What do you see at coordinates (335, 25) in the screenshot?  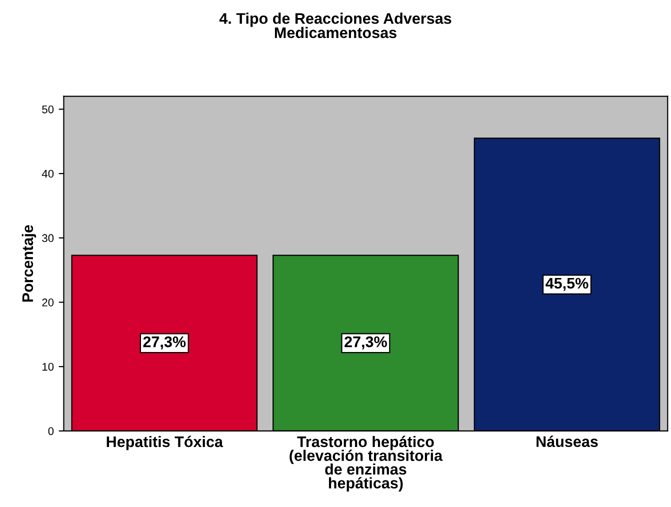 I see `chart-title: 4. Tipo de Reacciones Adversas Medicamentosas` at bounding box center [335, 25].